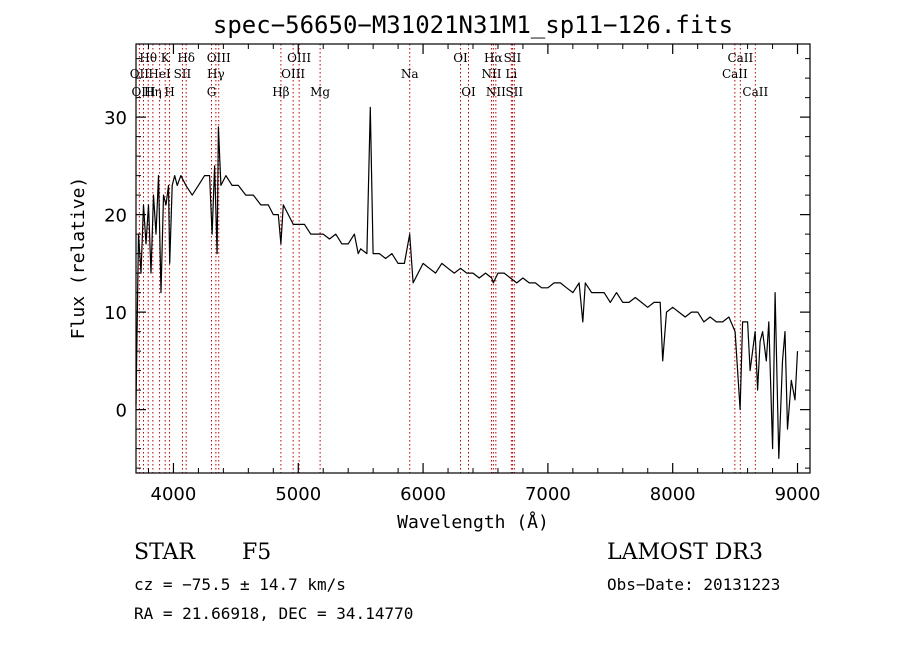 The width and height of the screenshot is (900, 649). I want to click on marker-label: Hβ, so click(280, 92).